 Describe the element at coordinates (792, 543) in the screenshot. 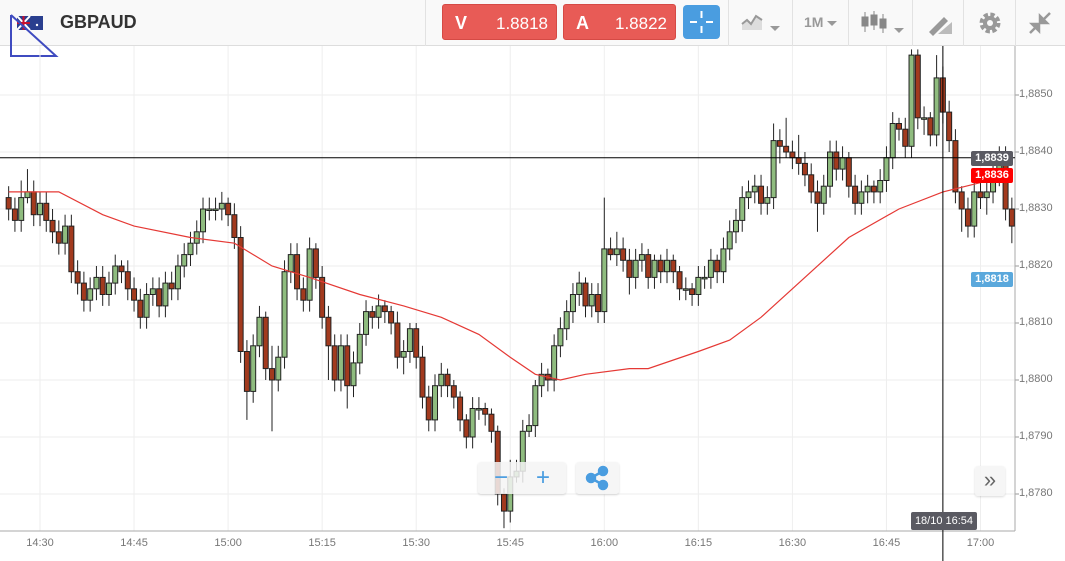

I see `x-tick-label: 16:30` at that location.